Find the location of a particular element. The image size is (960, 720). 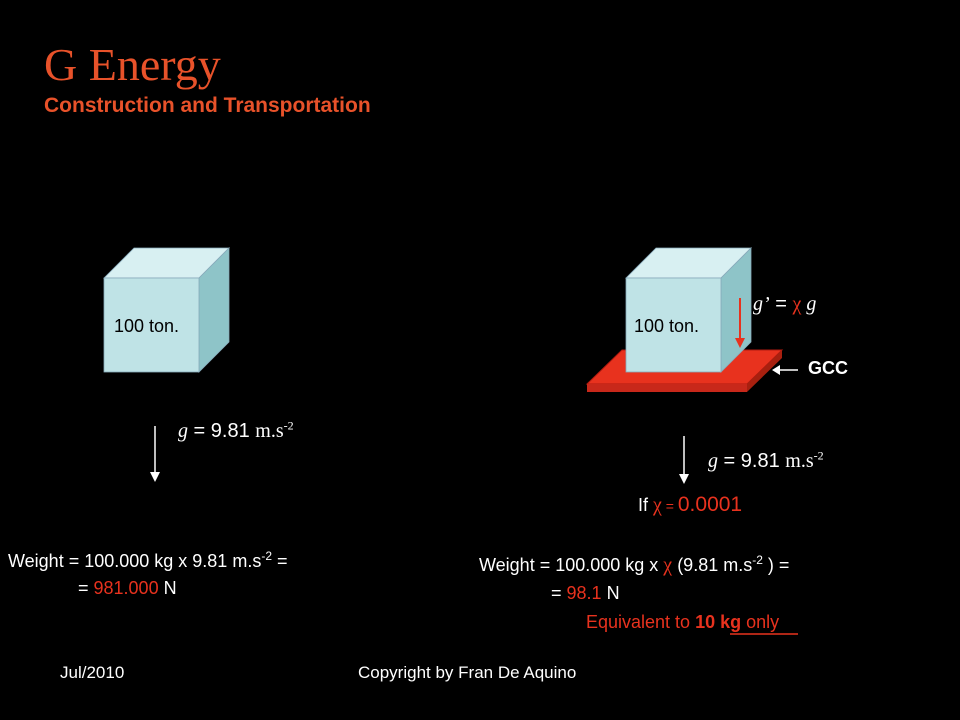

left-weight-line2: = 981.000 N is located at coordinates (127, 588).